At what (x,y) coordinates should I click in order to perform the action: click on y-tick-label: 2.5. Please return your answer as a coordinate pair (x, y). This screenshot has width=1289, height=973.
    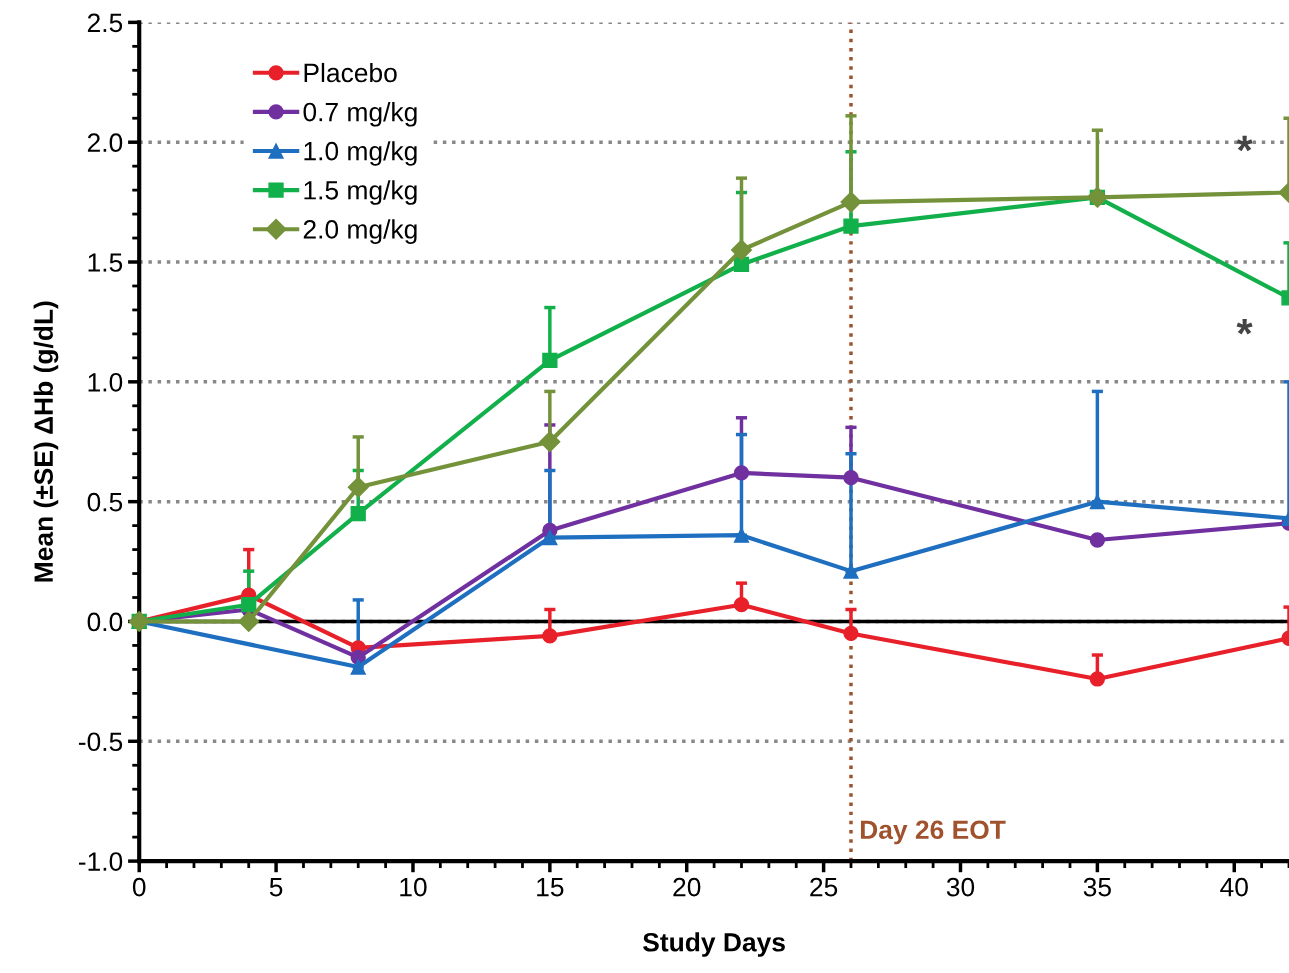
    Looking at the image, I should click on (105, 23).